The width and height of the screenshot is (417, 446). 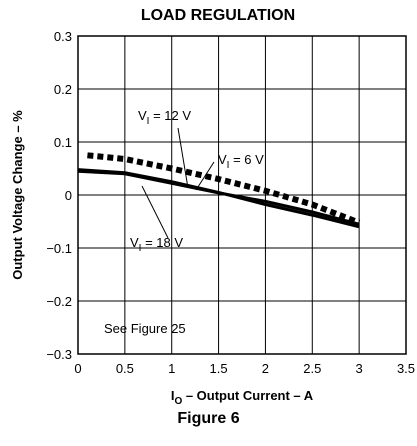 What do you see at coordinates (145, 328) in the screenshot?
I see `annotation-see-figure: See Figure 25` at bounding box center [145, 328].